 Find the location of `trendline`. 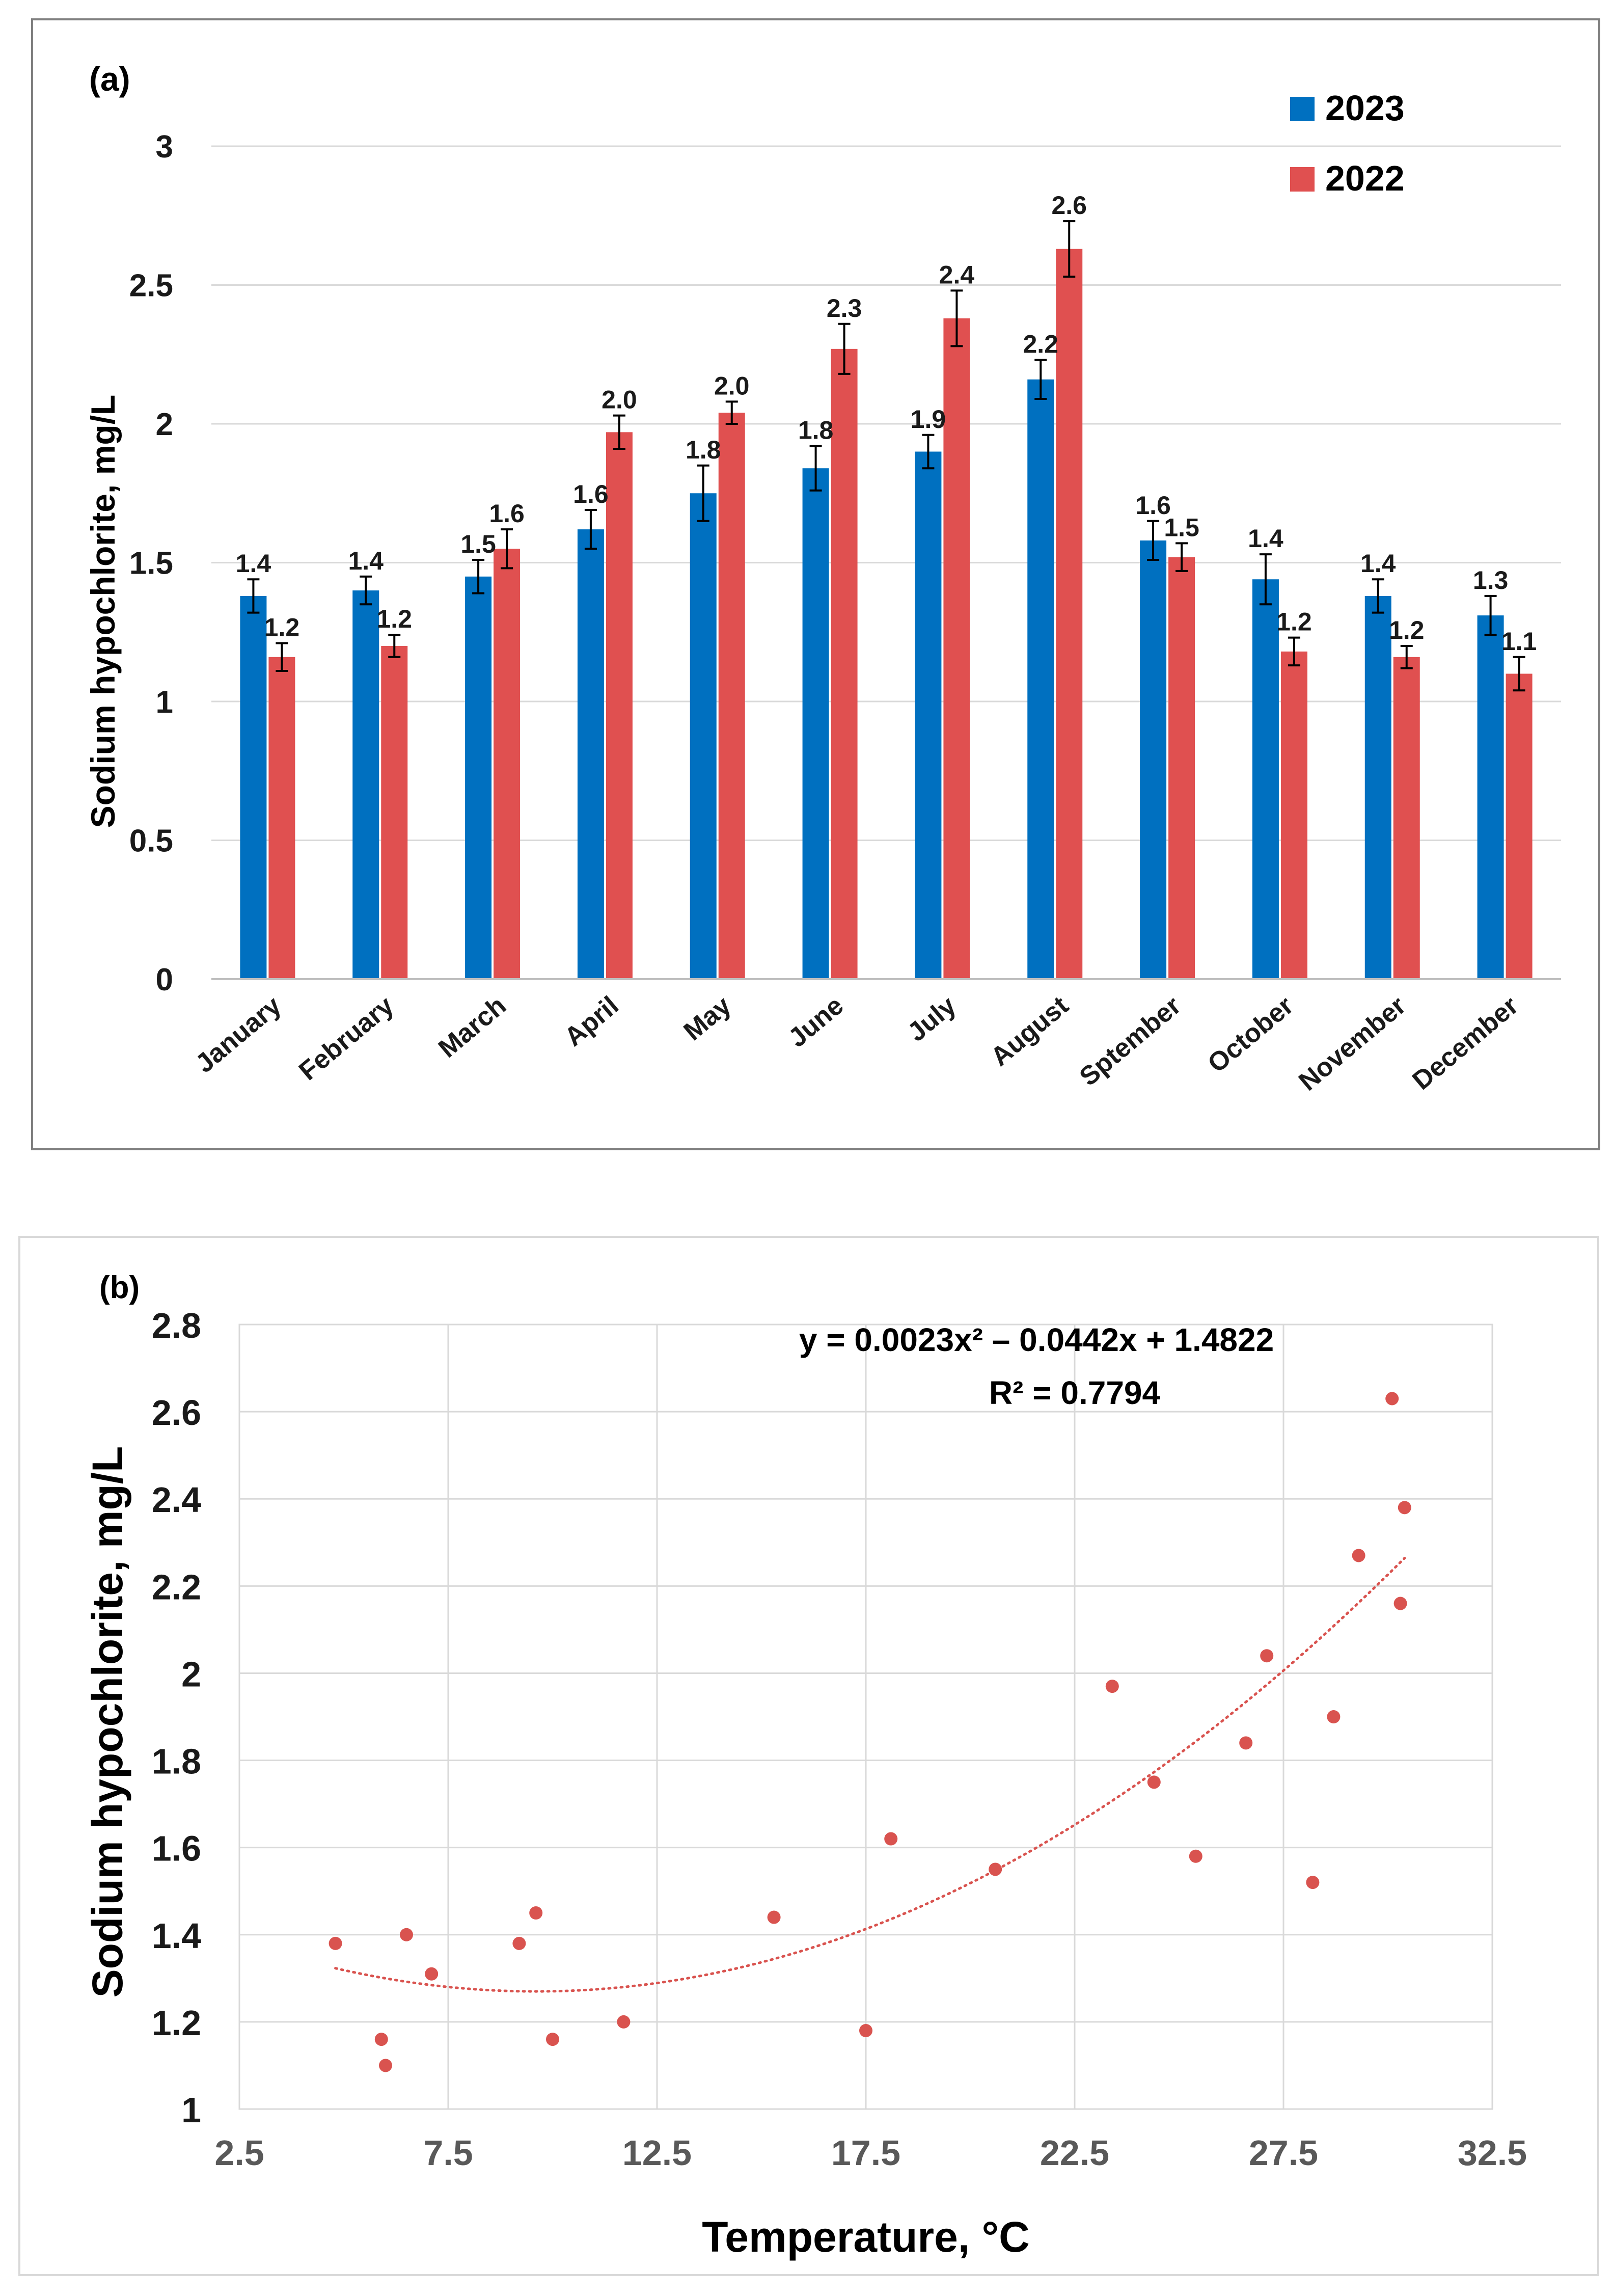

trendline is located at coordinates (870, 1775).